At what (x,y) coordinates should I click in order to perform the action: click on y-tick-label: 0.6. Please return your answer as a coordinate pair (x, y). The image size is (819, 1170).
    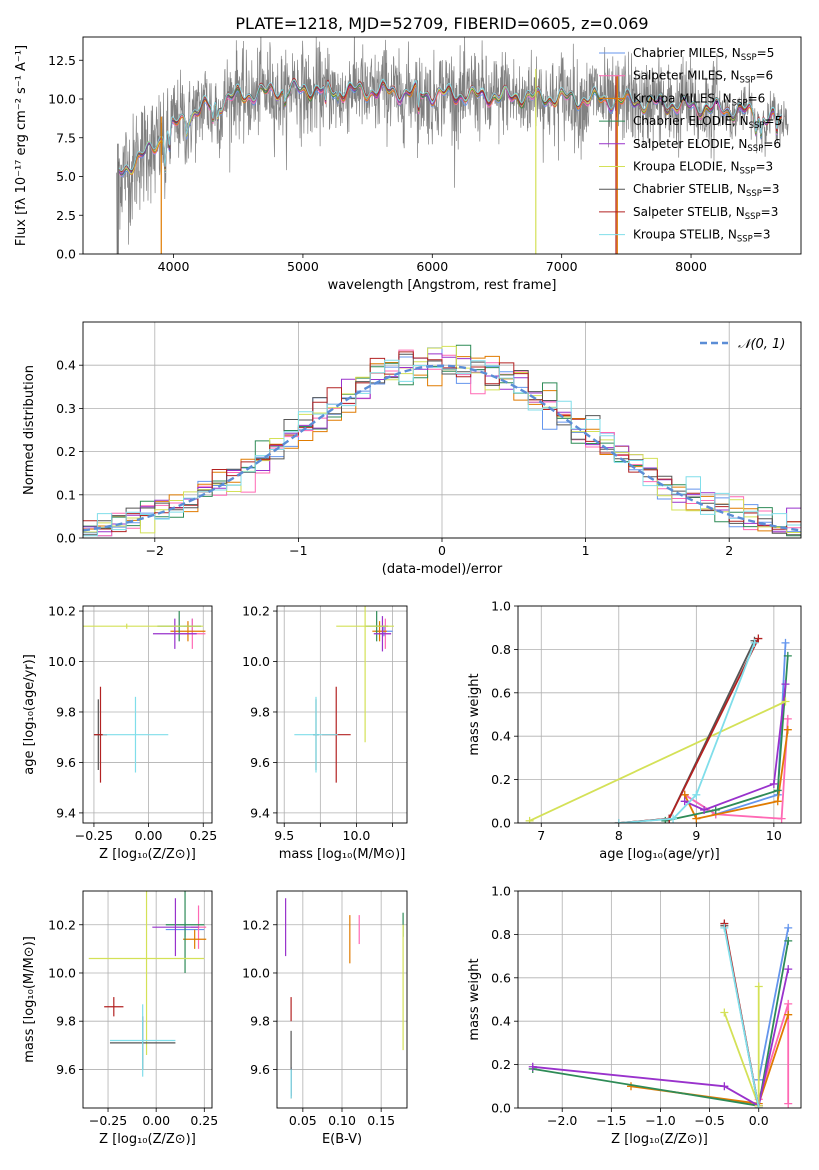
    Looking at the image, I should click on (501, 977).